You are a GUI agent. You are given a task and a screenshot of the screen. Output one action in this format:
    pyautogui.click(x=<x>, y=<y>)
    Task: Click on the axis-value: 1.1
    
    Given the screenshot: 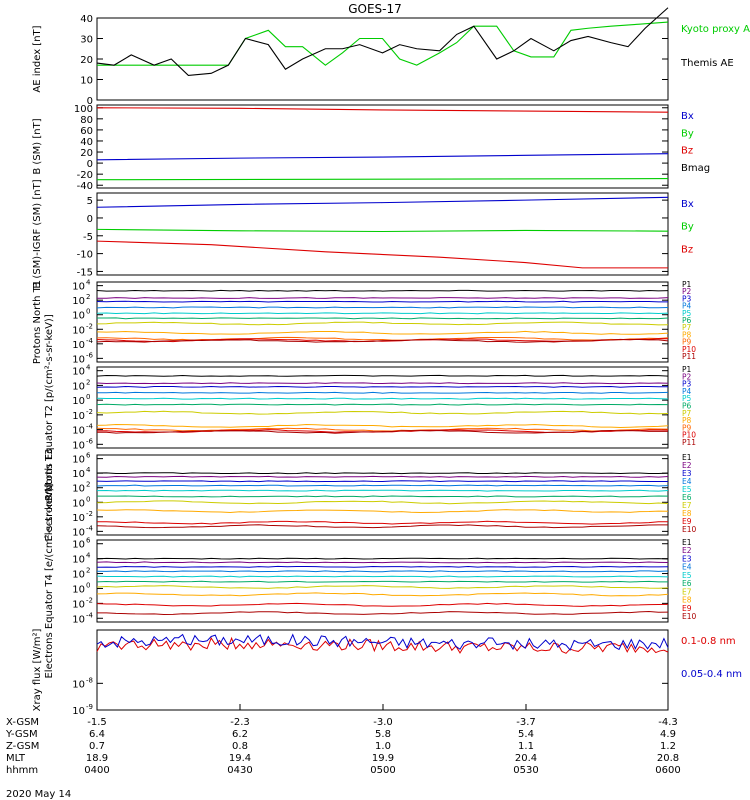 What is the action you would take?
    pyautogui.click(x=526, y=746)
    